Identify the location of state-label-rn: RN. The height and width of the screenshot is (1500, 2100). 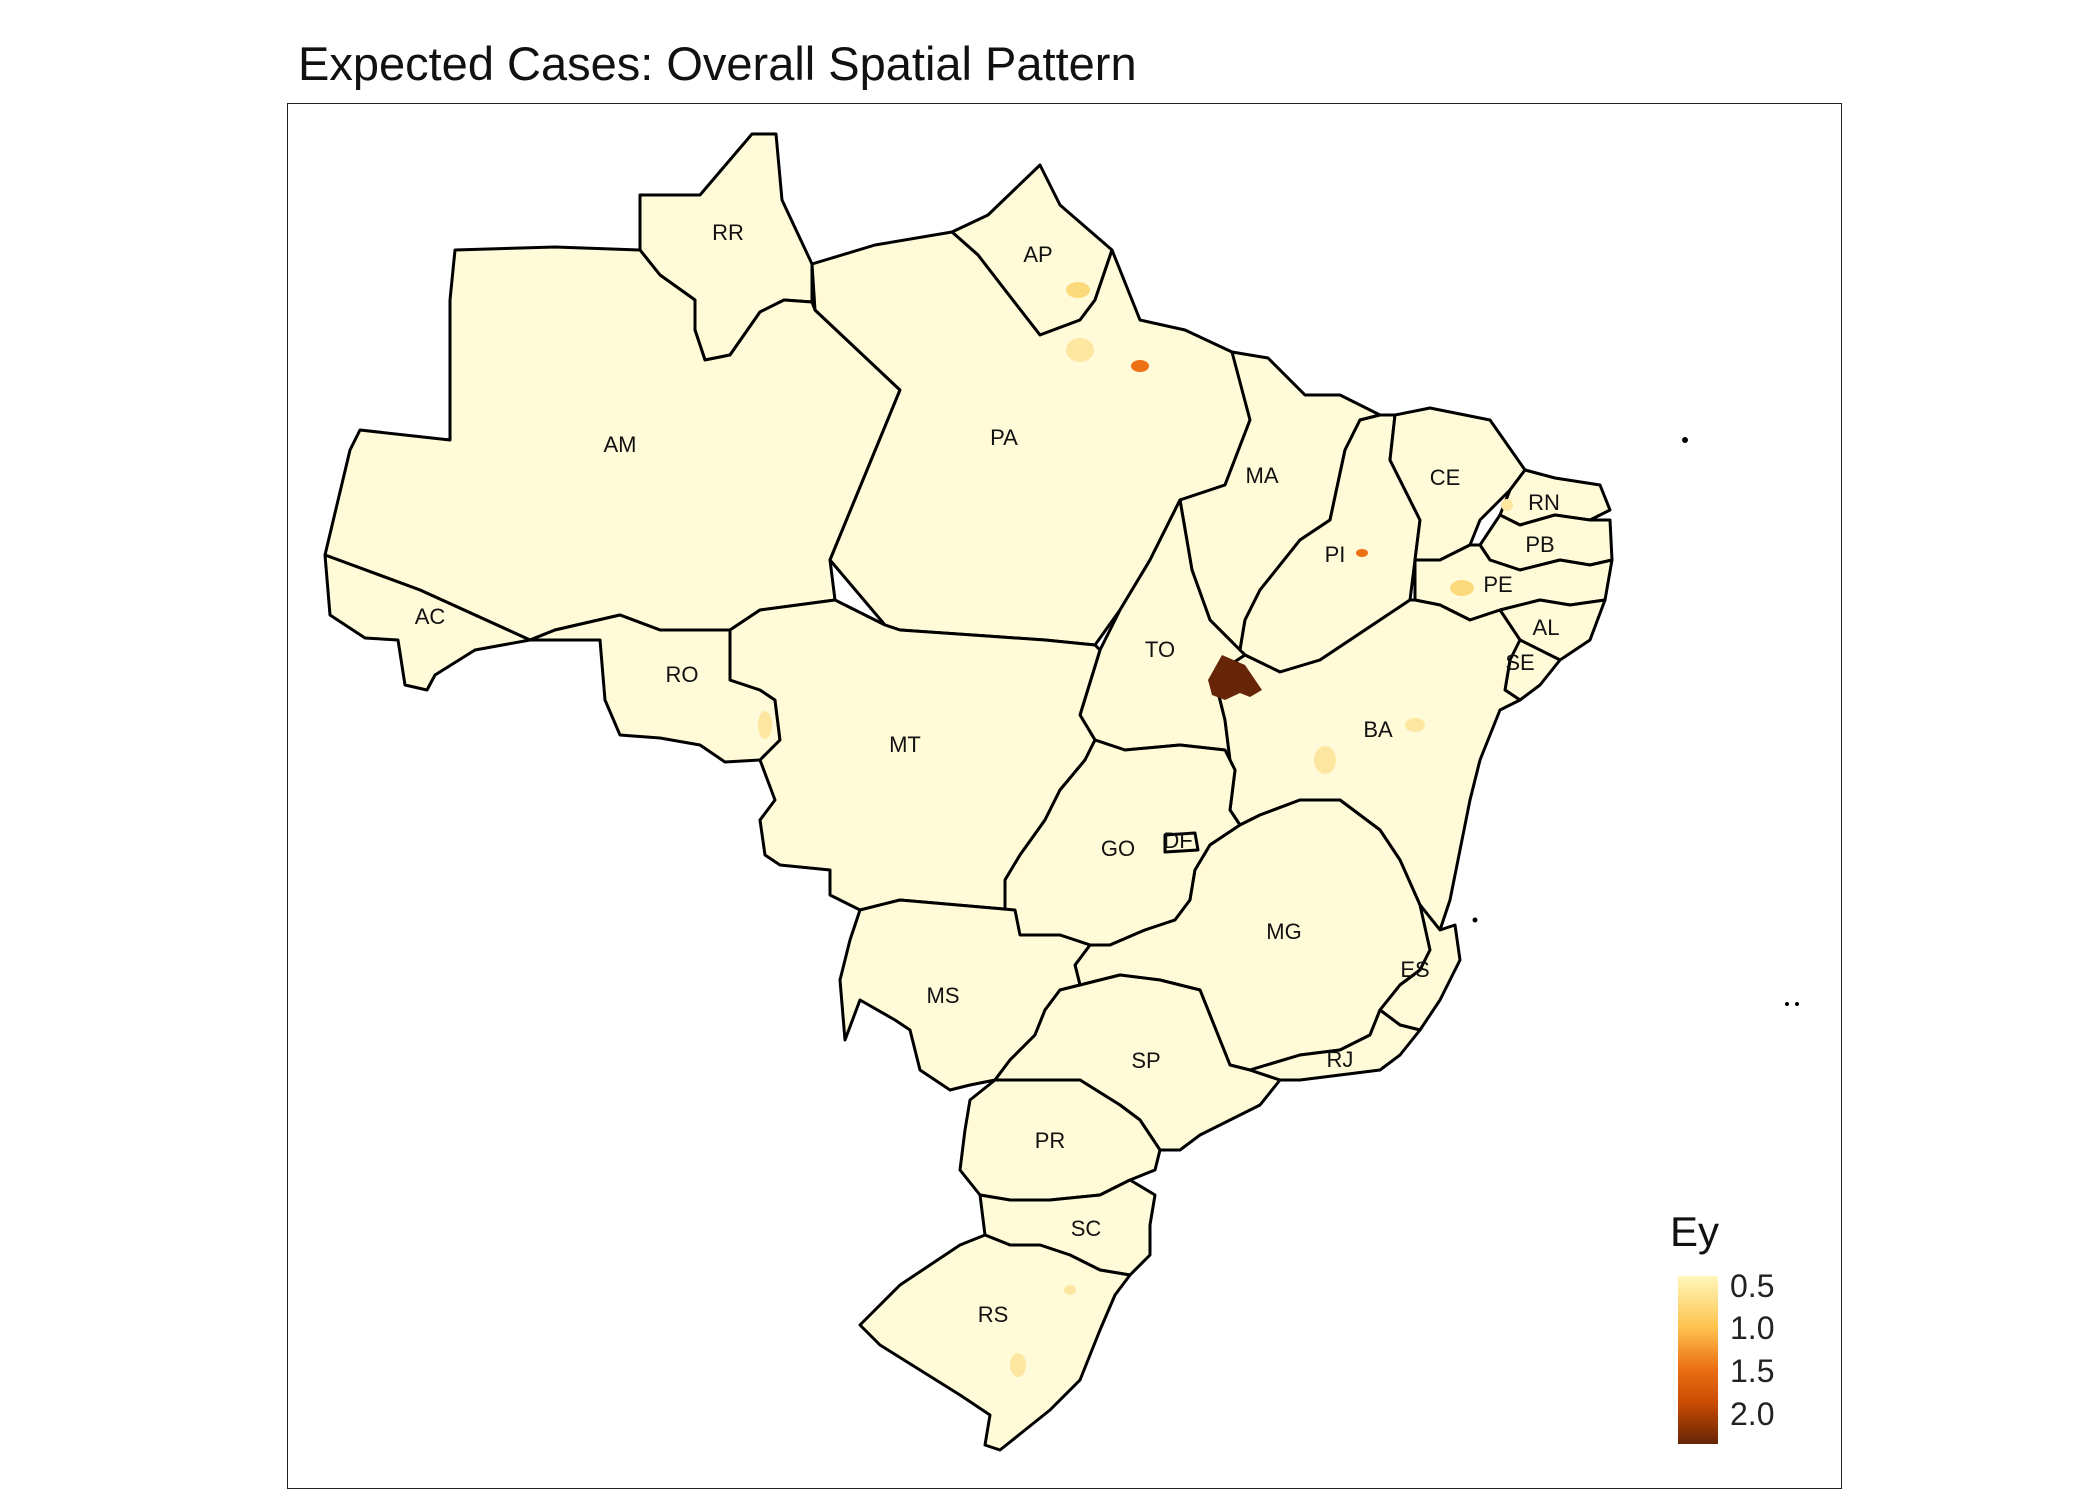
(1544, 502).